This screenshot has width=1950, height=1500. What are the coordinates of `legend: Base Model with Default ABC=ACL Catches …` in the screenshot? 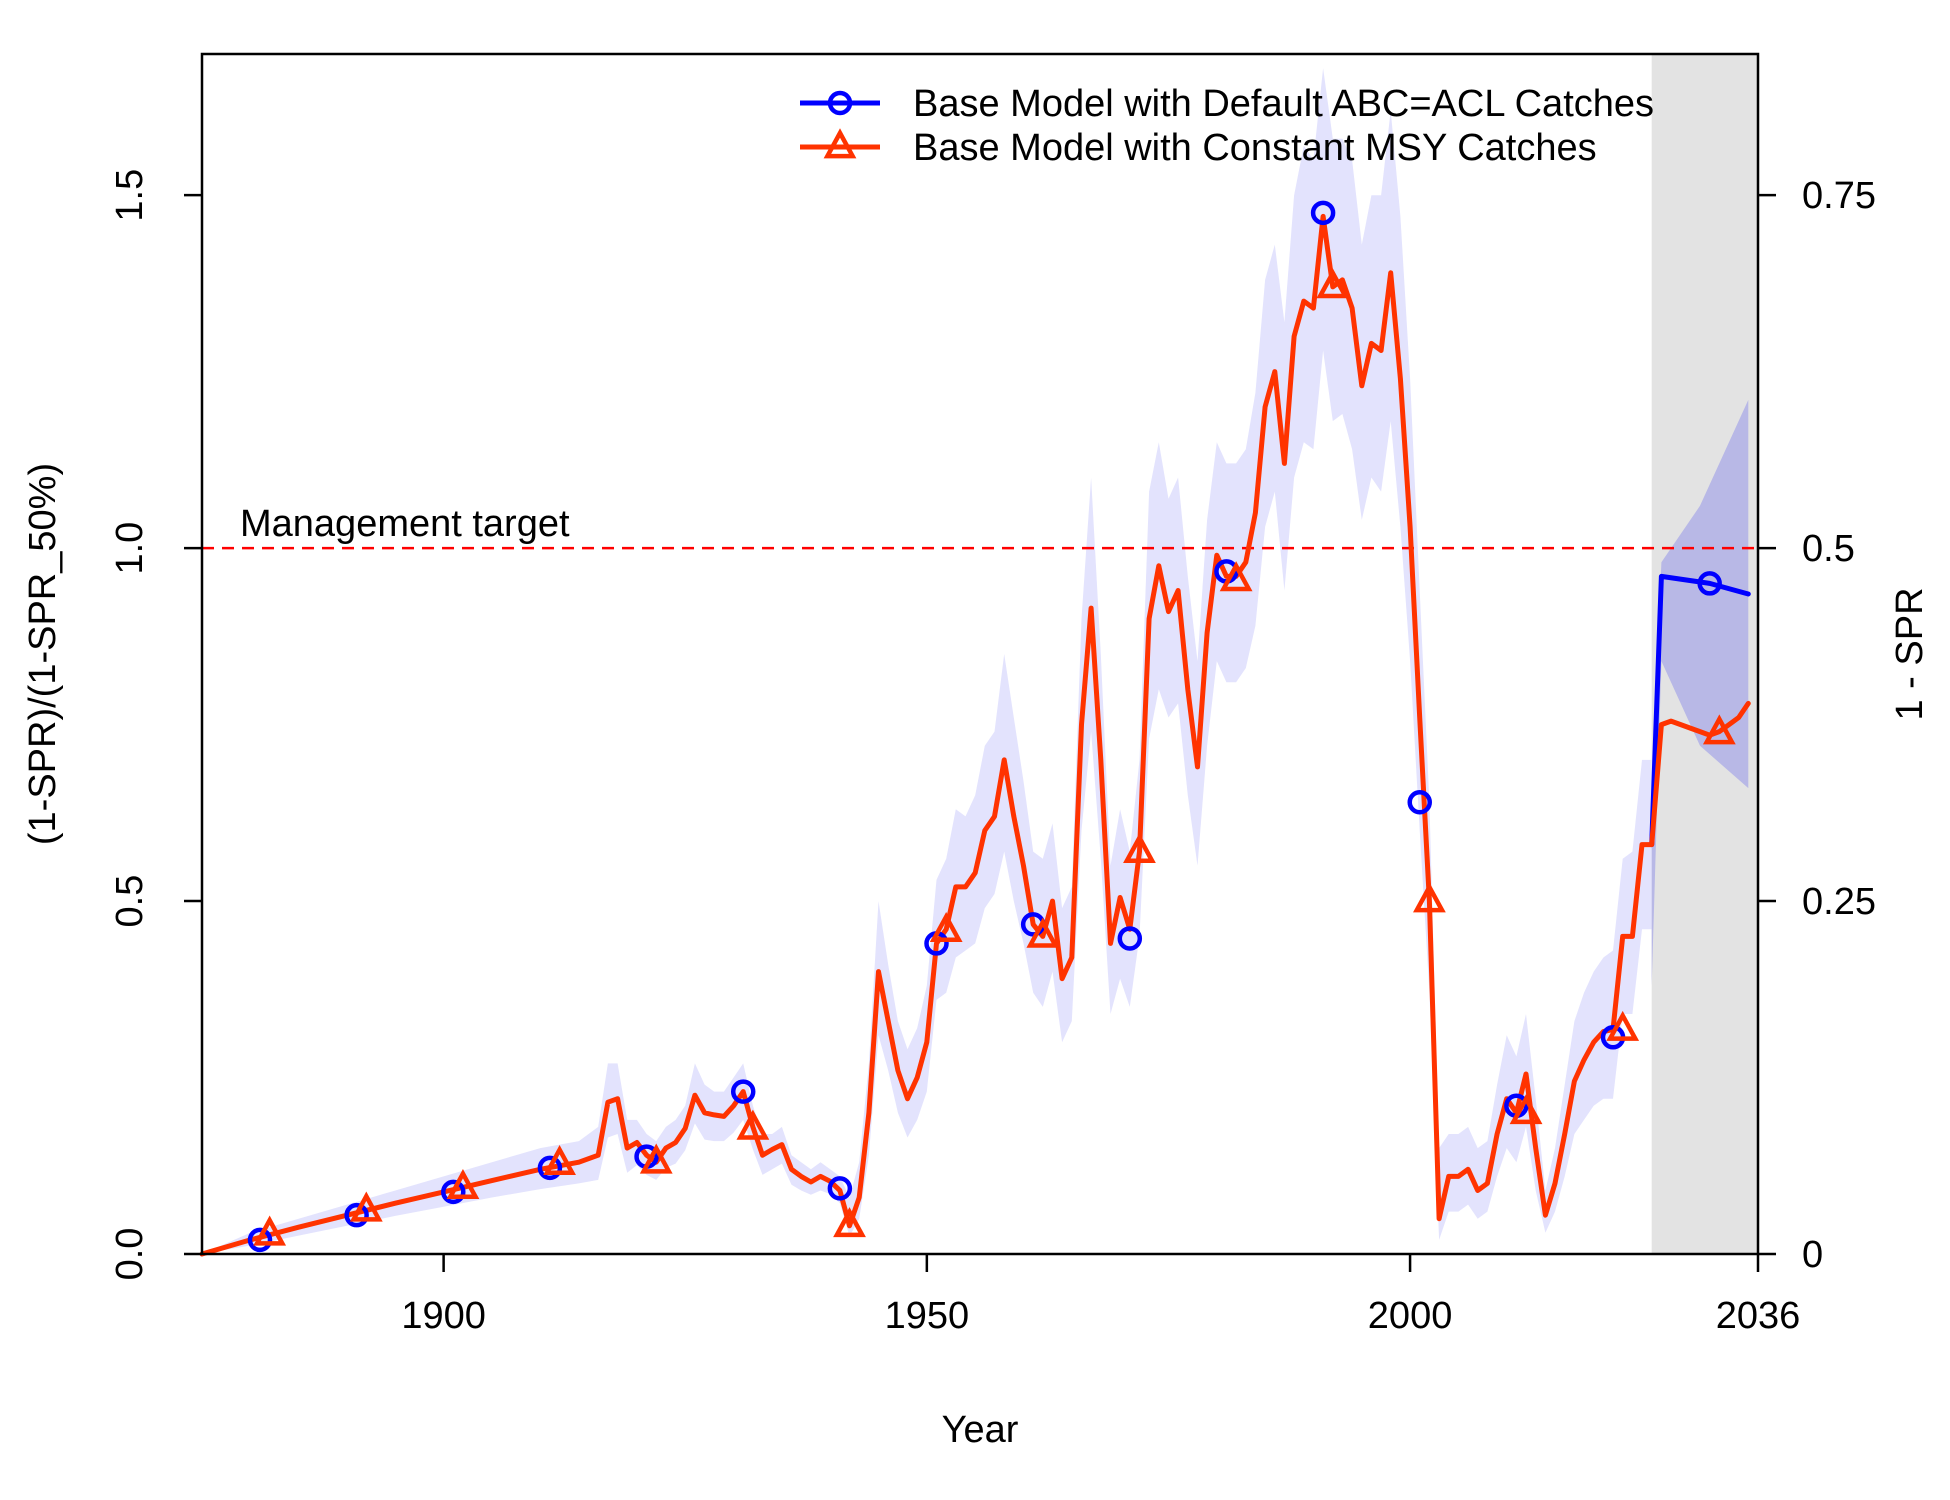 It's located at (1227, 126).